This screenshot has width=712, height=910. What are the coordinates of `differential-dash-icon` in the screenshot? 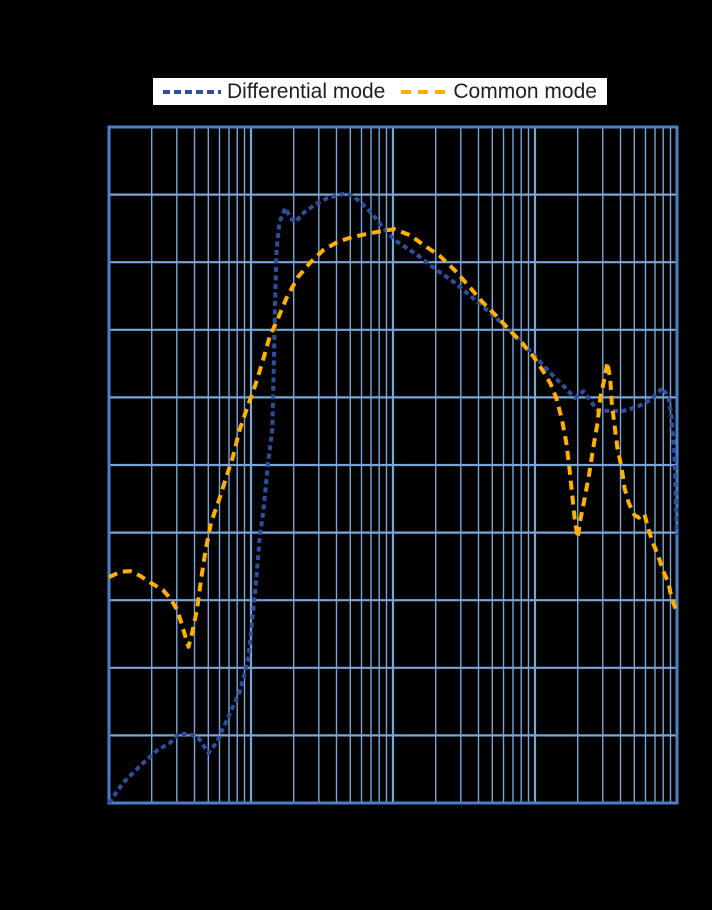 It's located at (192, 91).